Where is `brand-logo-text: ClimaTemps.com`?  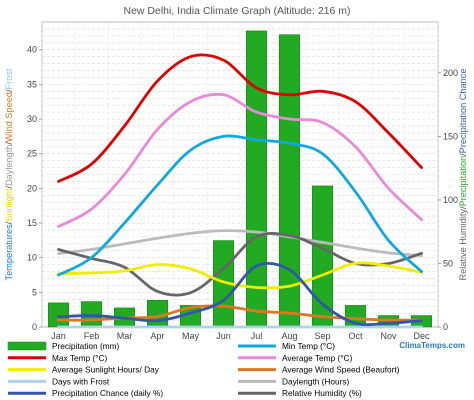
brand-logo-text: ClimaTemps.com is located at coordinates (432, 345).